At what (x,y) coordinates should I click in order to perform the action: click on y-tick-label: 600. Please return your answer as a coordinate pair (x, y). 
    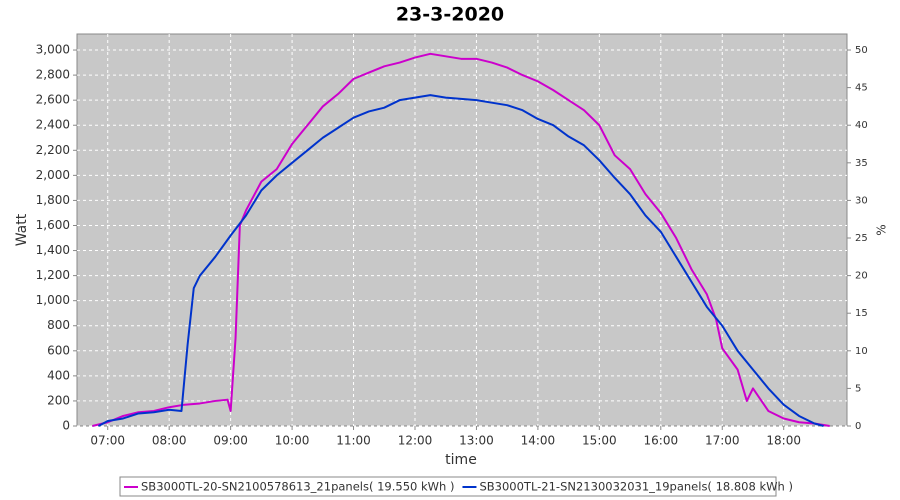
    Looking at the image, I should click on (58, 350).